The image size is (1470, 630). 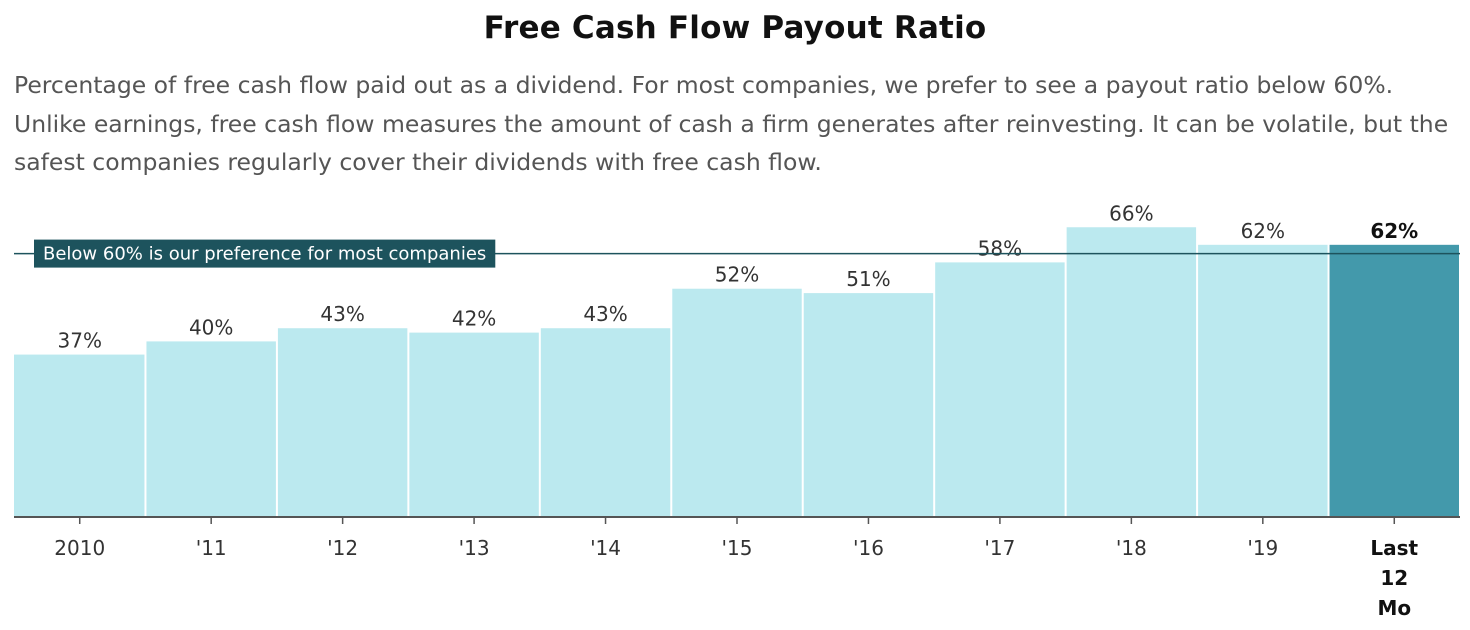 I want to click on x-label-2: '12, so click(x=342, y=548).